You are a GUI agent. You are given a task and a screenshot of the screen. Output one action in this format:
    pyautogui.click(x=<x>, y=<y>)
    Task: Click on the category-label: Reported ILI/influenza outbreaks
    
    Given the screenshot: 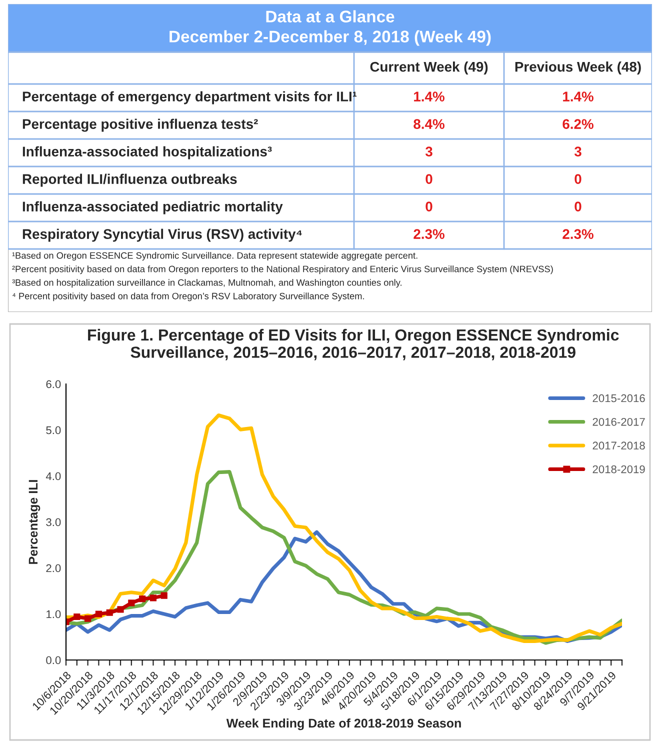 What is the action you would take?
    pyautogui.click(x=129, y=180)
    